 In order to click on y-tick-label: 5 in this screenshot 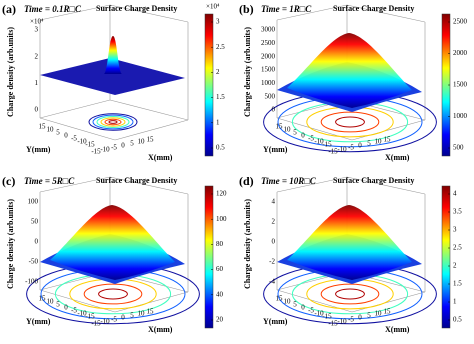, I will do `click(295, 133)`.